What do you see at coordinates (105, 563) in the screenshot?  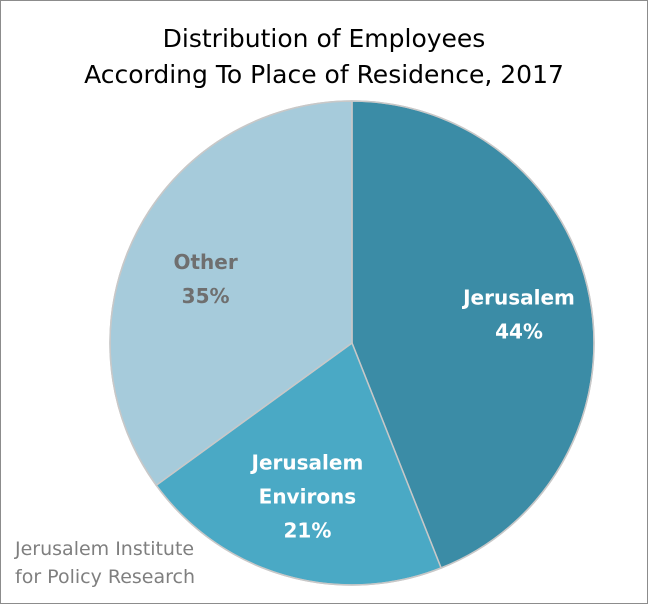 I see `source-credit: Jerusalem Institute for Policy Research` at bounding box center [105, 563].